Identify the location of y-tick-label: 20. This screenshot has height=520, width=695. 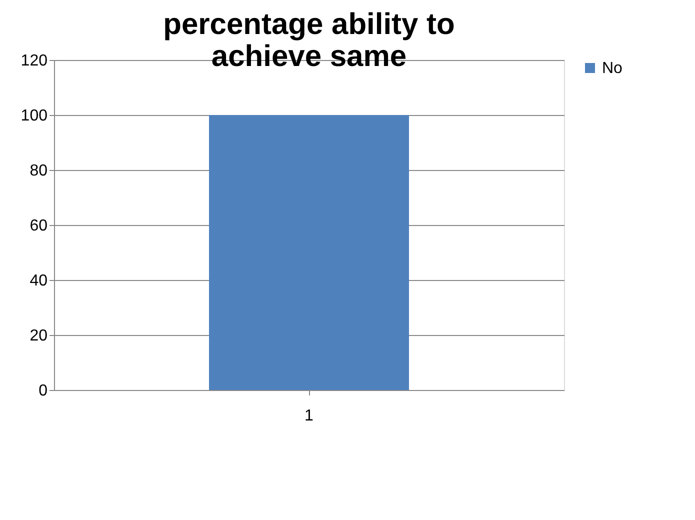
(39, 336).